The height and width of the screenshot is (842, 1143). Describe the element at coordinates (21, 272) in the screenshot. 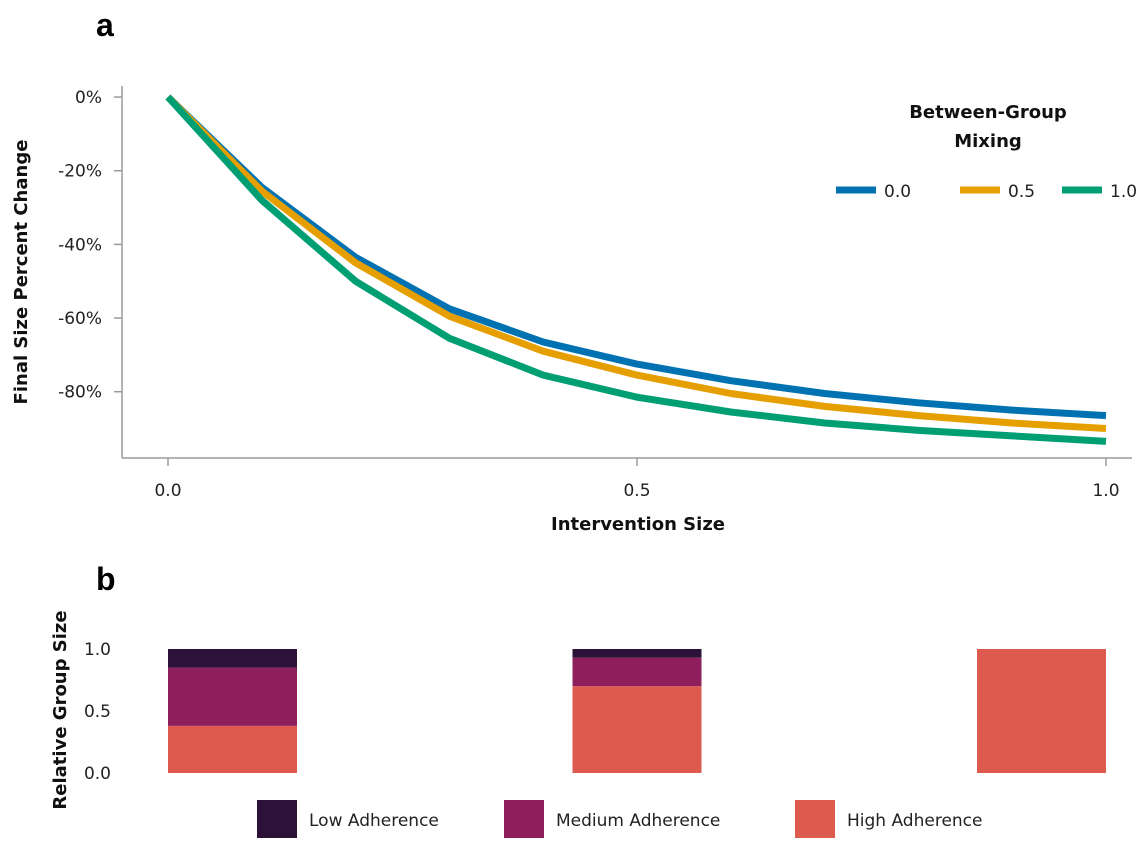

I see `panel-a-y-axis-title: Final Size Percent Change` at that location.